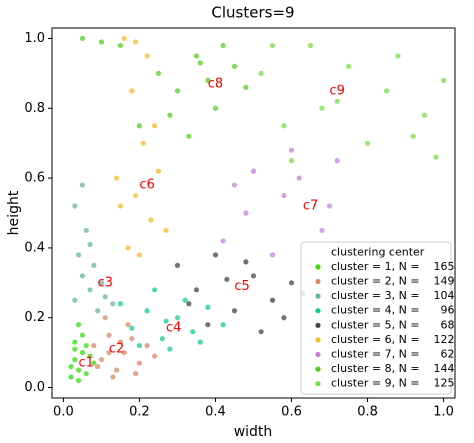 The image size is (474, 443). What do you see at coordinates (393, 324) in the screenshot?
I see `legend-label: cluster = 5, N = 68` at bounding box center [393, 324].